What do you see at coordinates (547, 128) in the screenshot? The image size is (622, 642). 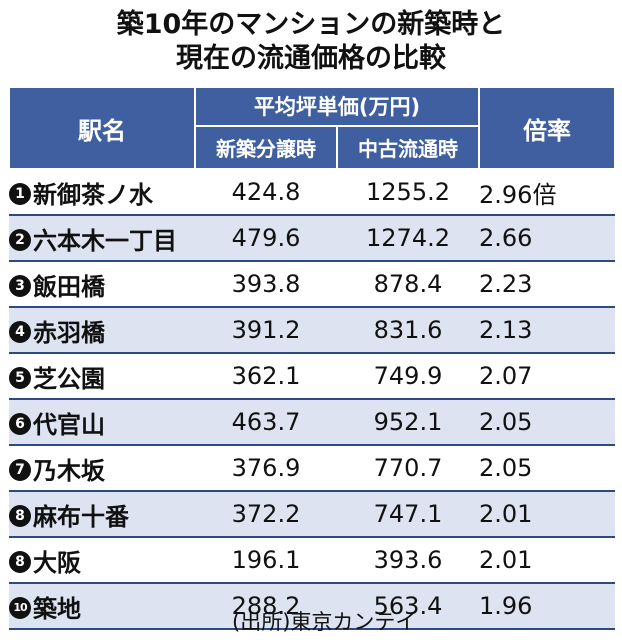 I see `ratio-column-header: 倍率` at bounding box center [547, 128].